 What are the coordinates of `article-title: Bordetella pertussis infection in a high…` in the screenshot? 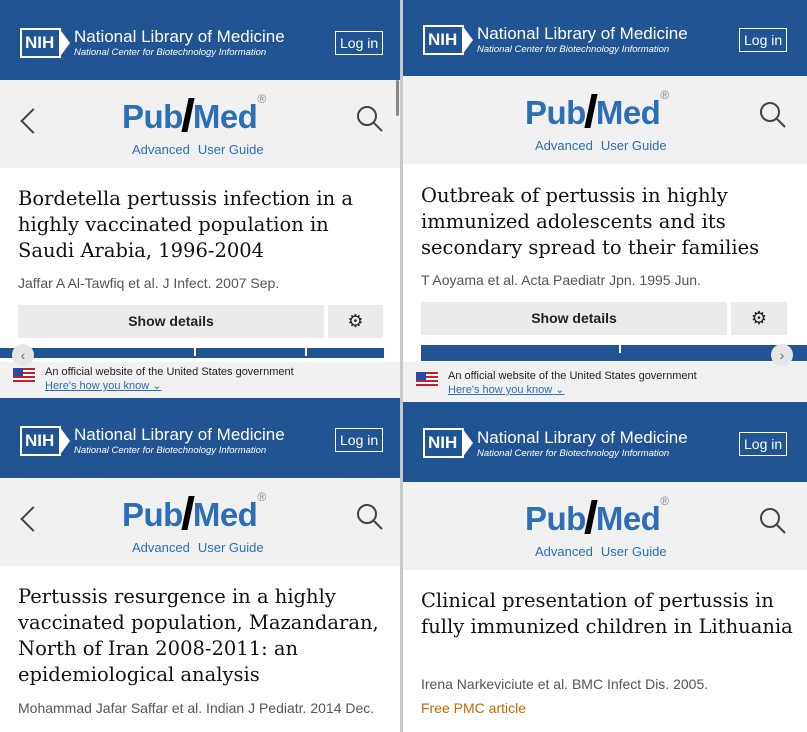 It's located at (185, 224).